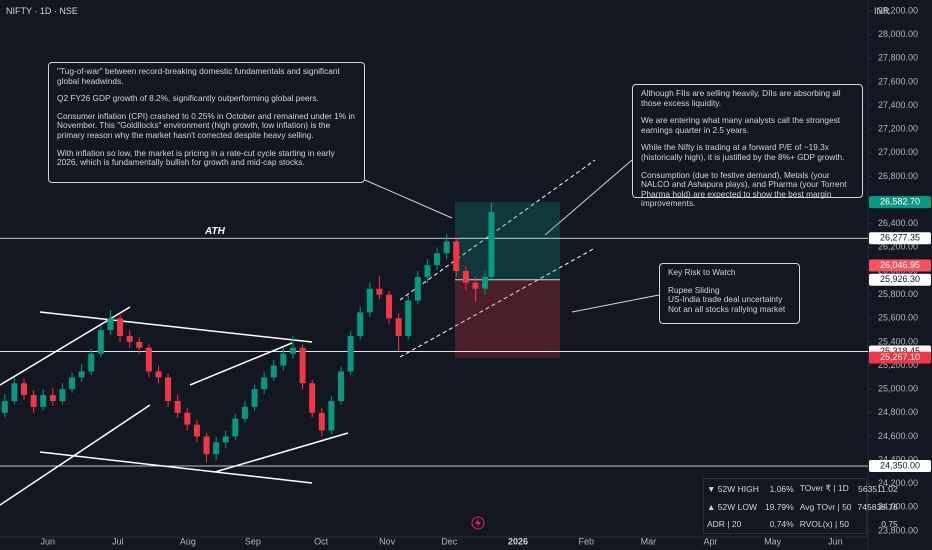 This screenshot has height=550, width=932. I want to click on price-tag-label: 25,267.10, so click(900, 357).